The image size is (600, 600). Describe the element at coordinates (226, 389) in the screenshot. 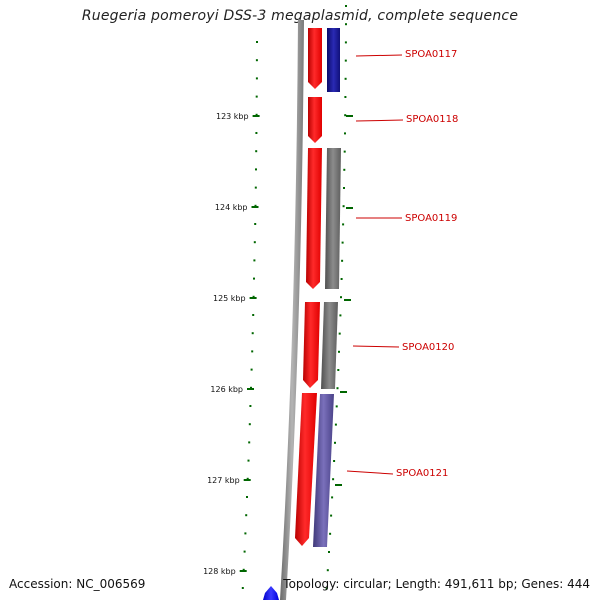

I see `ruler-label: 126 kbp` at that location.